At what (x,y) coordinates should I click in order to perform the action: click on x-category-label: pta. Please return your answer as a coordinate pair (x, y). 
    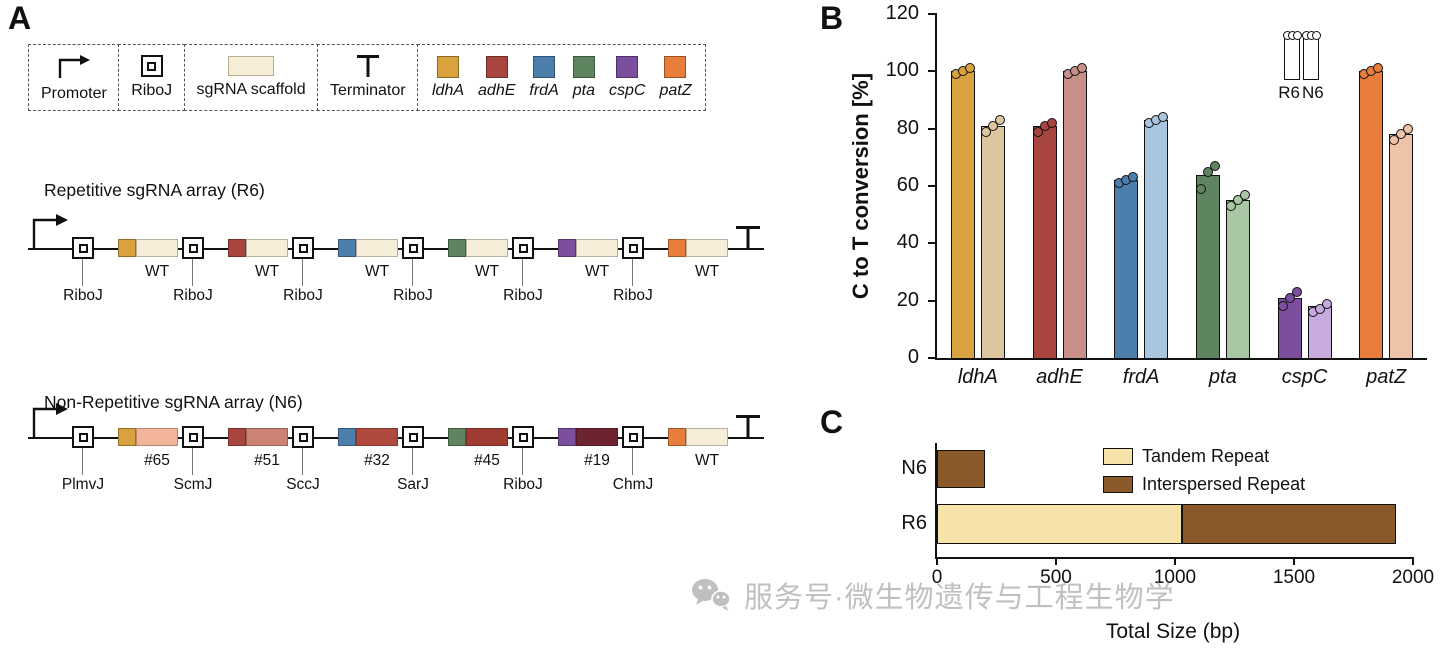
    Looking at the image, I should click on (1222, 377).